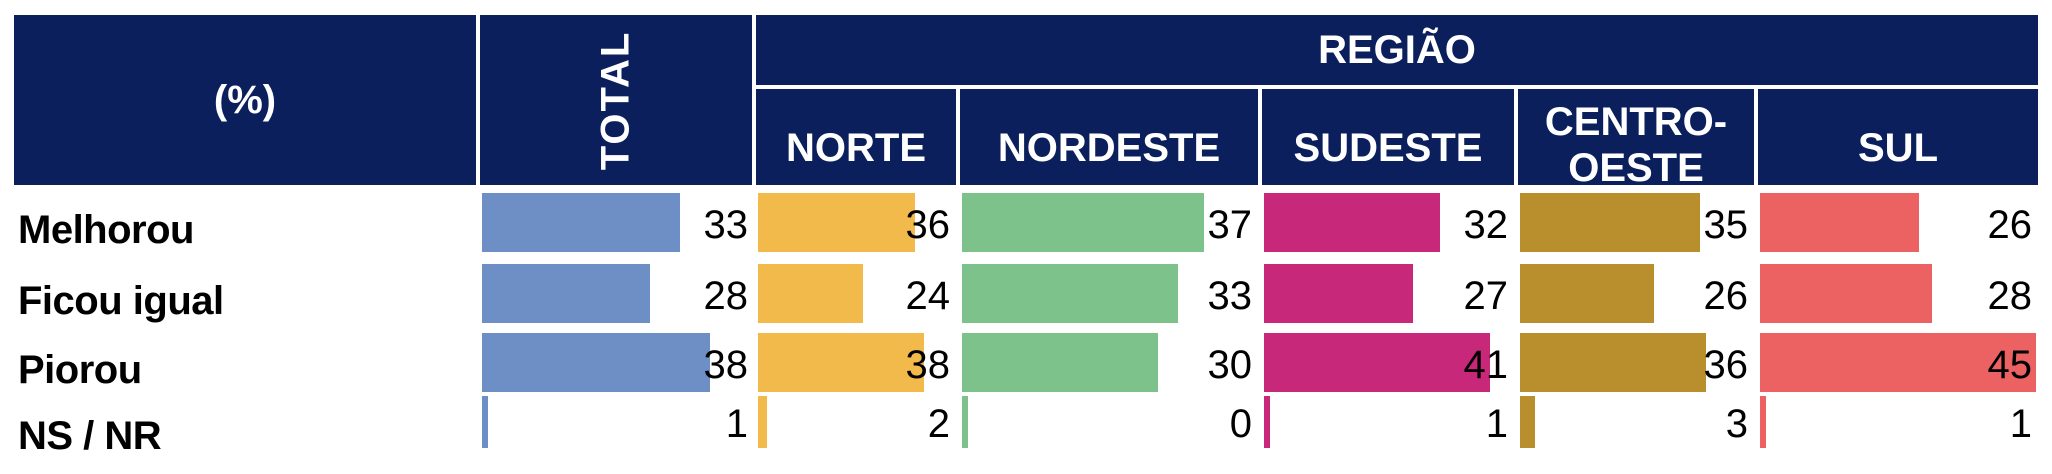  What do you see at coordinates (2020, 424) in the screenshot?
I see `value-sul-ns-nr: 1` at bounding box center [2020, 424].